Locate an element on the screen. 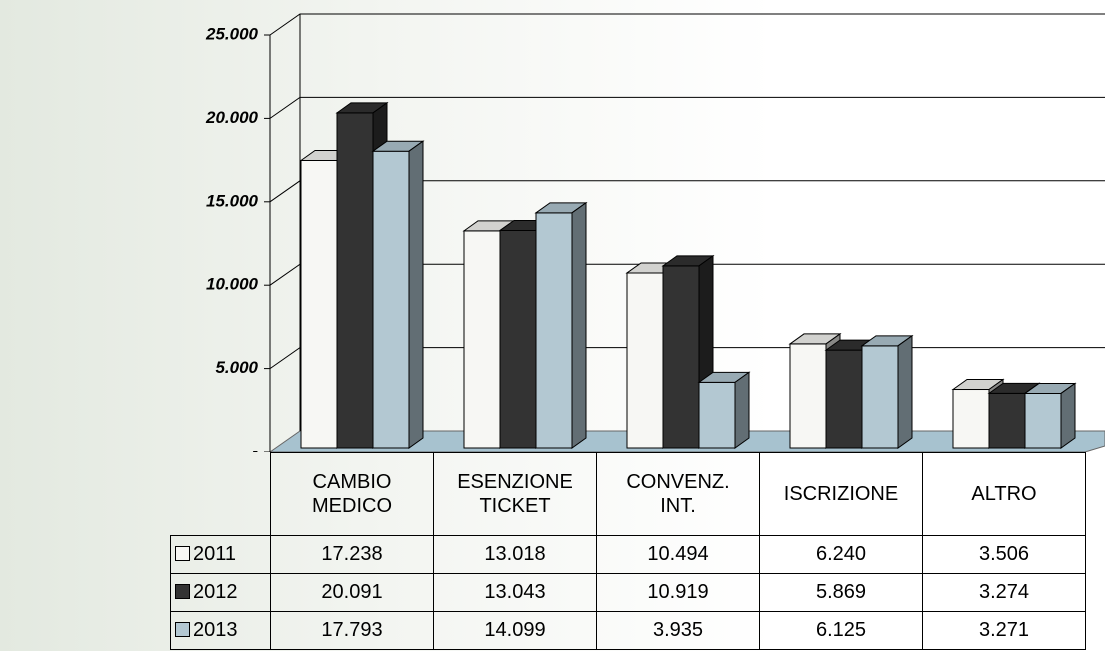 The image size is (1105, 651). data-row: 2012 20.091 13.043 10.919 5.869 3.274 is located at coordinates (628, 592).